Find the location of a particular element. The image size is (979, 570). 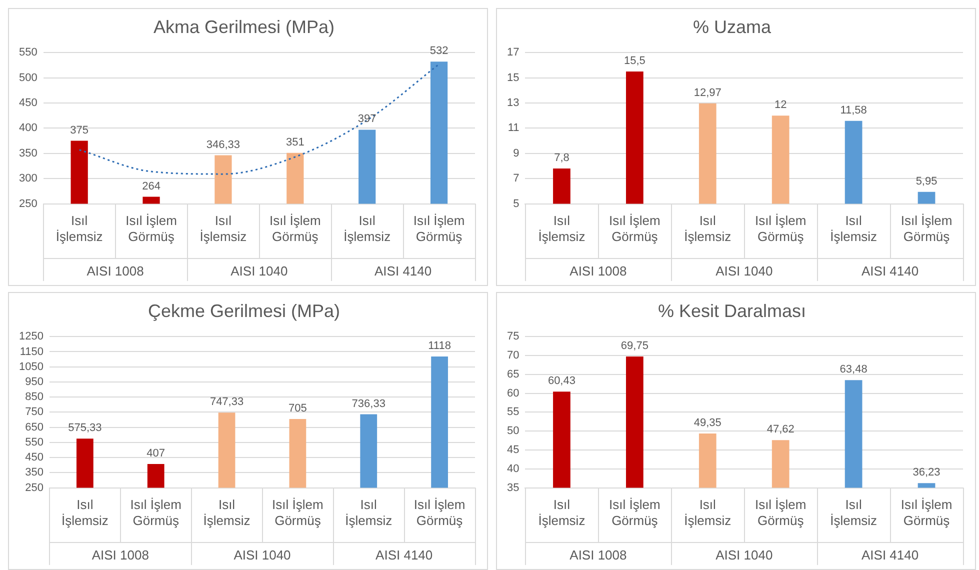

data-label: 397 is located at coordinates (367, 119).